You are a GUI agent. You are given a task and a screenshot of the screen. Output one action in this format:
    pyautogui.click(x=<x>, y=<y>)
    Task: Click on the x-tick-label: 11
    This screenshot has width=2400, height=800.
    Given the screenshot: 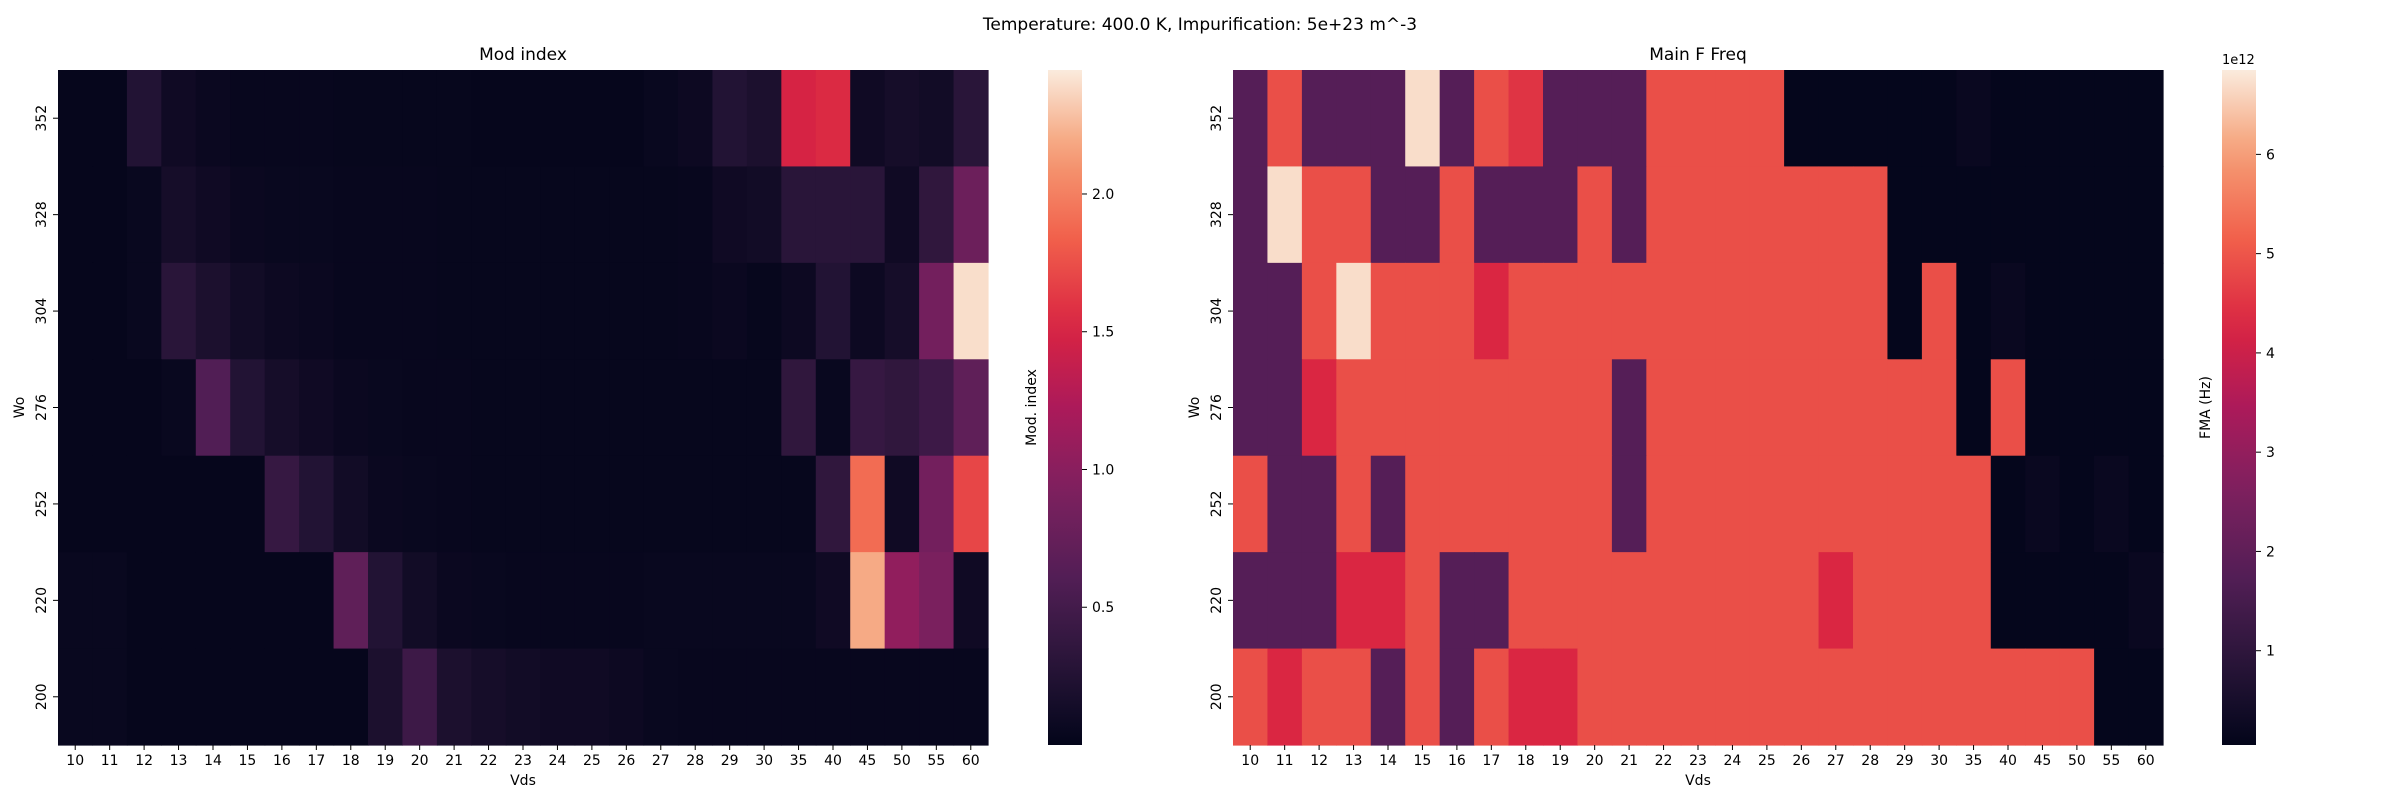 What is the action you would take?
    pyautogui.click(x=1285, y=761)
    